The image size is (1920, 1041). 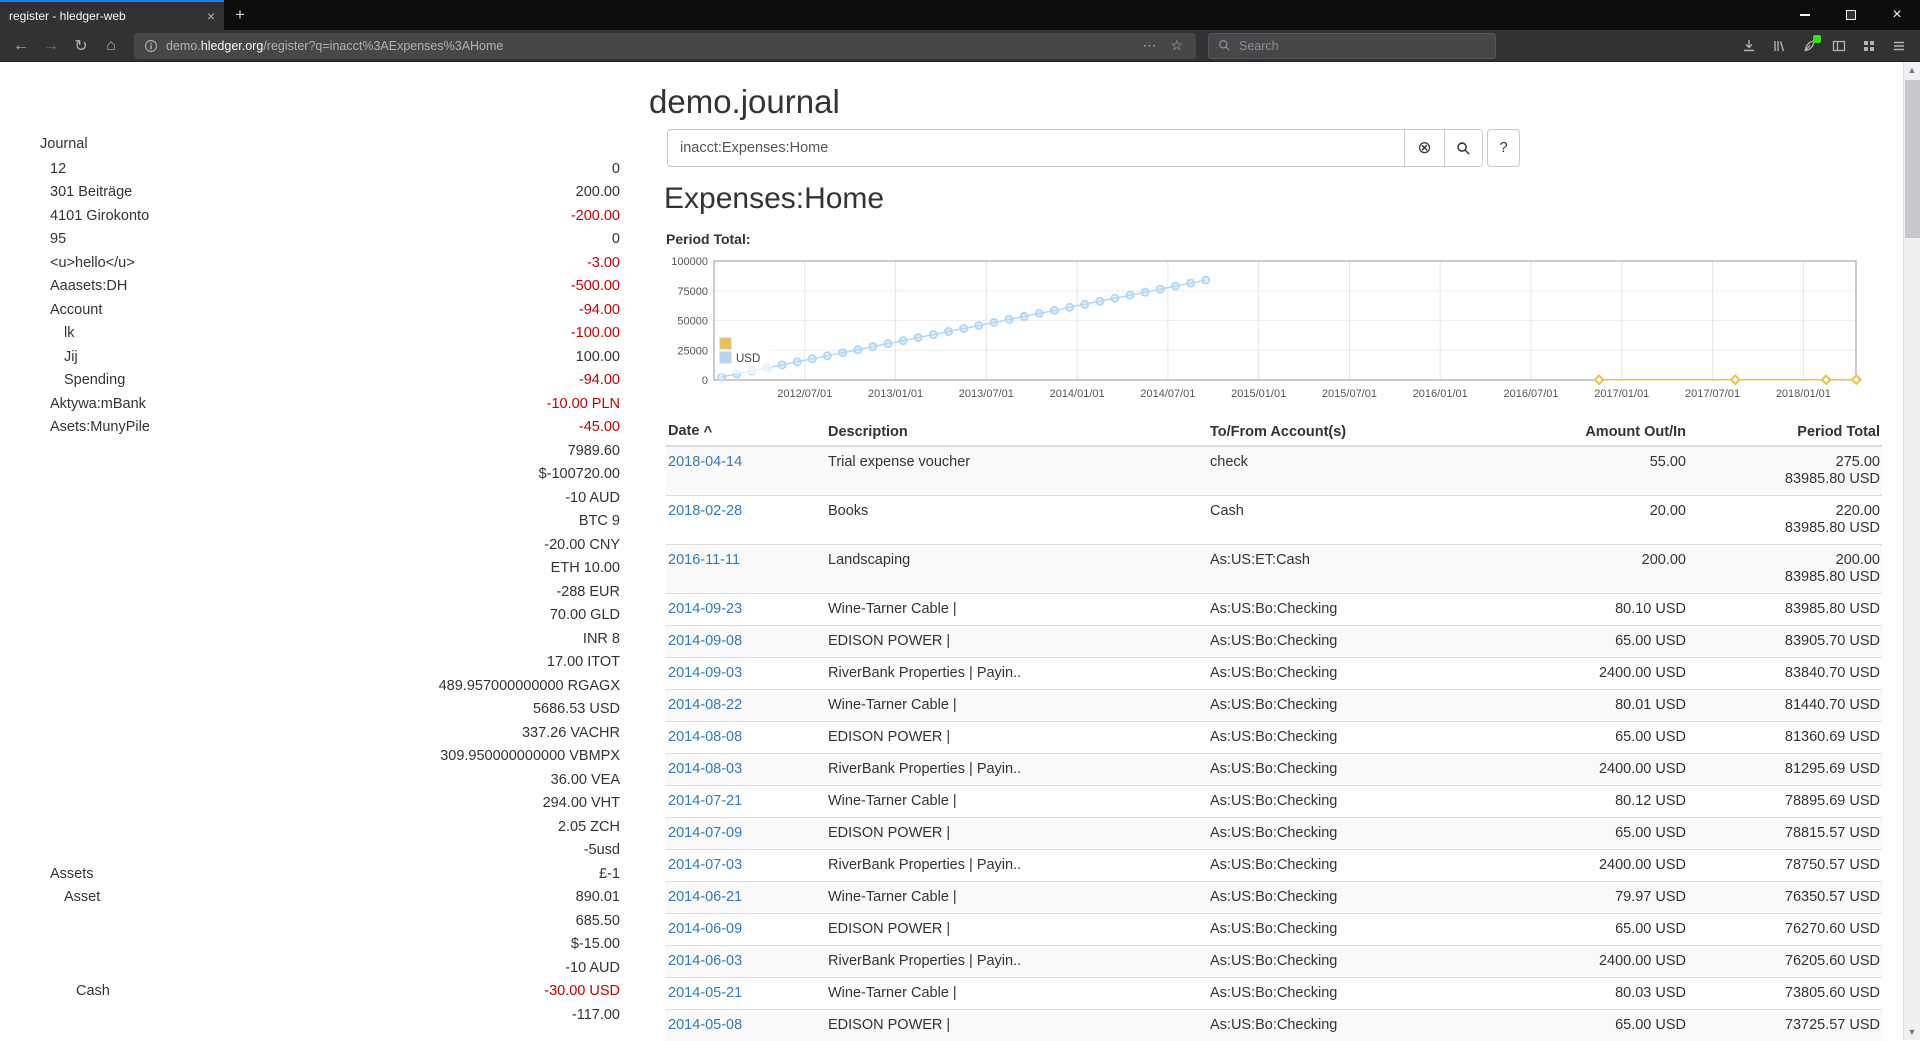 What do you see at coordinates (70, 897) in the screenshot?
I see `account-name: Asset` at bounding box center [70, 897].